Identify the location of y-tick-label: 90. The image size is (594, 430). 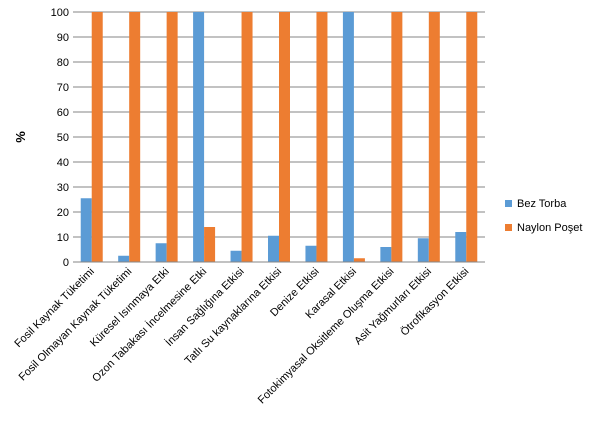
(63, 38).